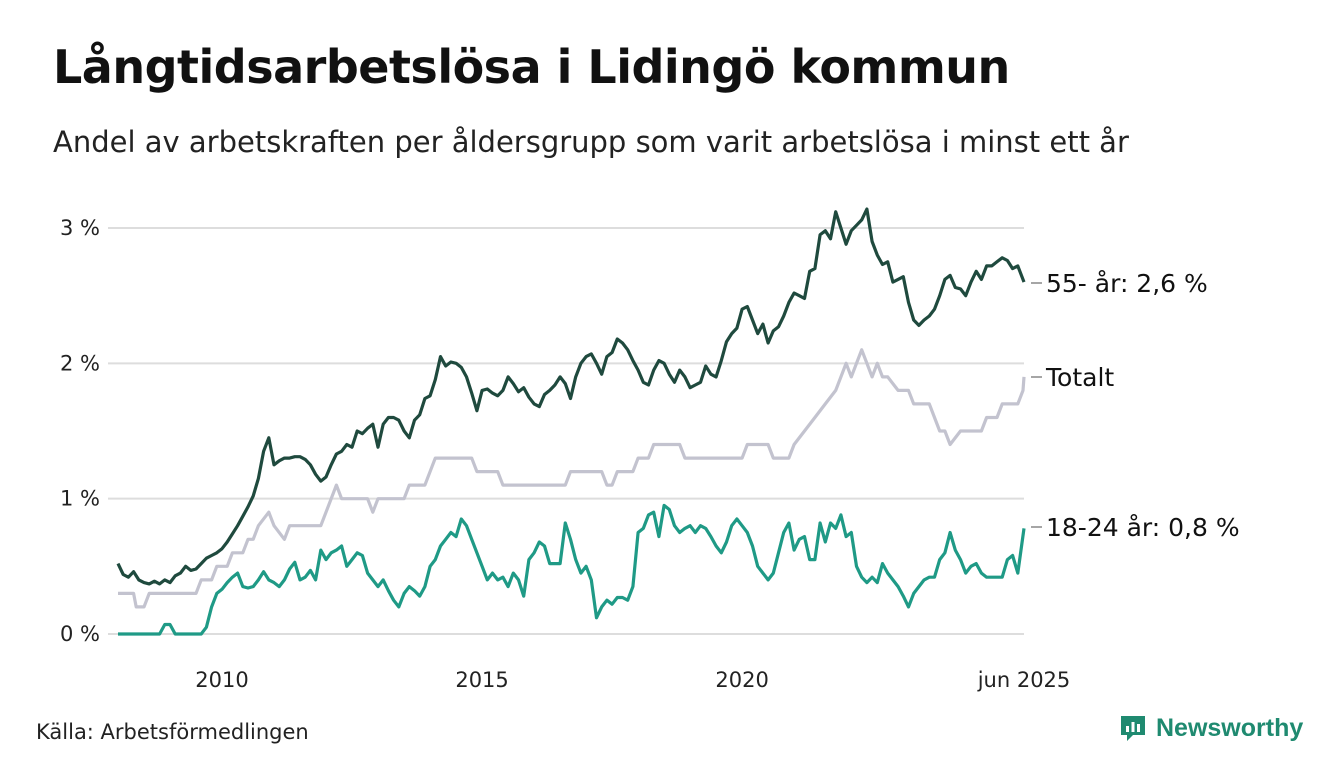 The image size is (1340, 780). I want to click on end-label-2: 18-24 år: 0,8 %, so click(1143, 527).